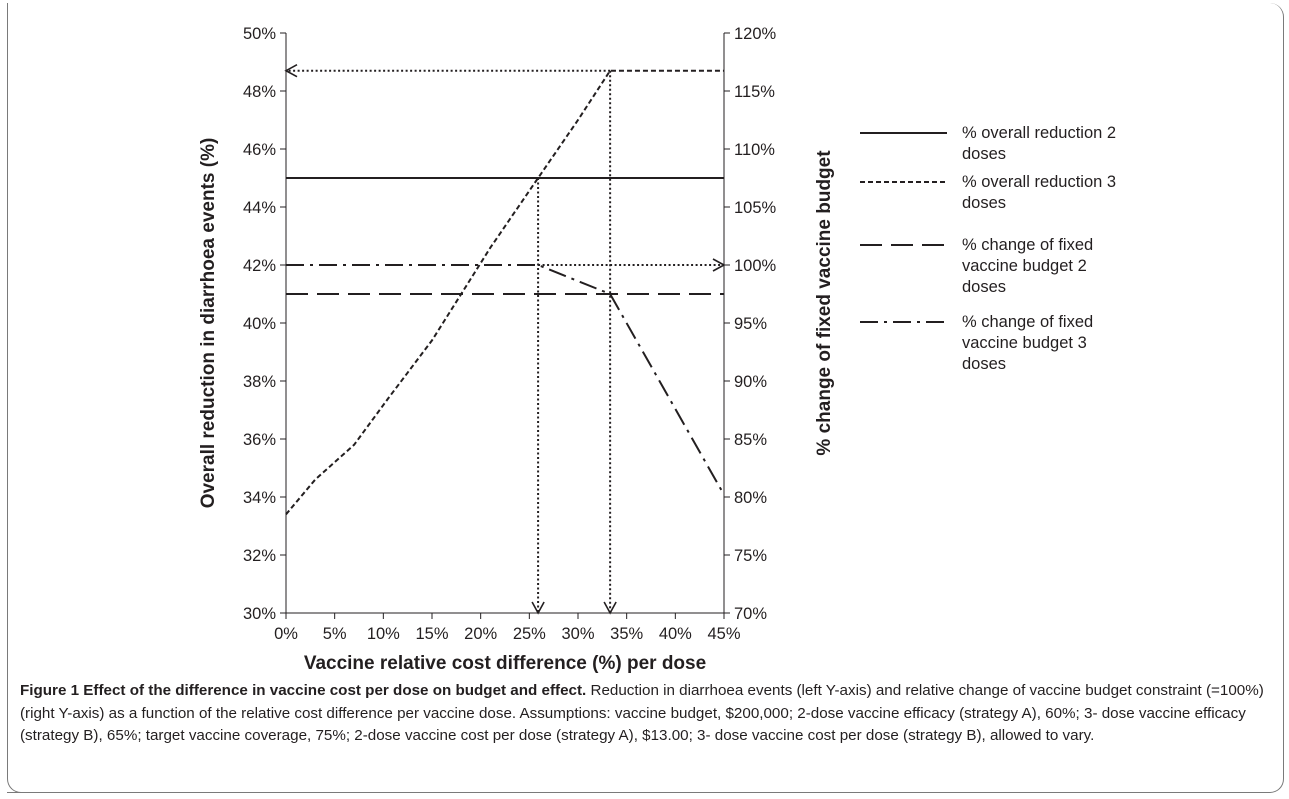 The height and width of the screenshot is (799, 1289). What do you see at coordinates (626, 634) in the screenshot?
I see `x-tick-label: 35%` at bounding box center [626, 634].